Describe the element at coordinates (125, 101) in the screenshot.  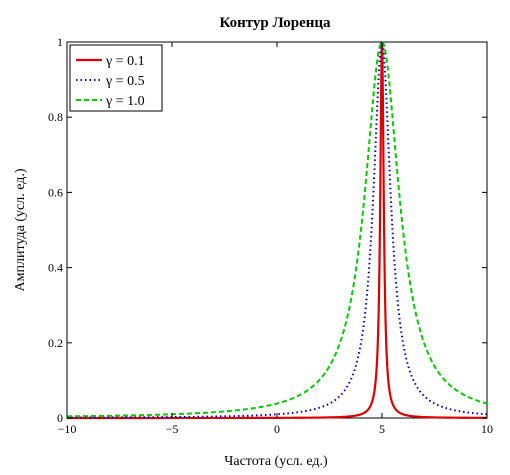
I see `legend-label-3: γ = 1.0` at that location.